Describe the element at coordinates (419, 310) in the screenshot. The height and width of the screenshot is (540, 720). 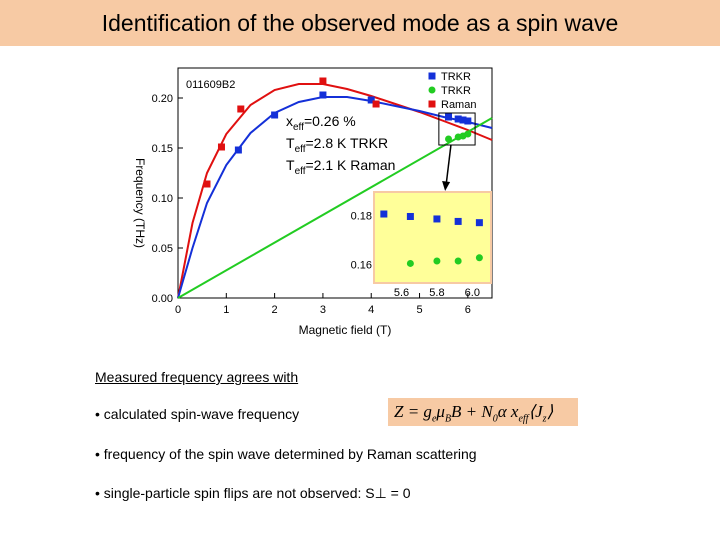
I see `x-tick-label: 5` at that location.